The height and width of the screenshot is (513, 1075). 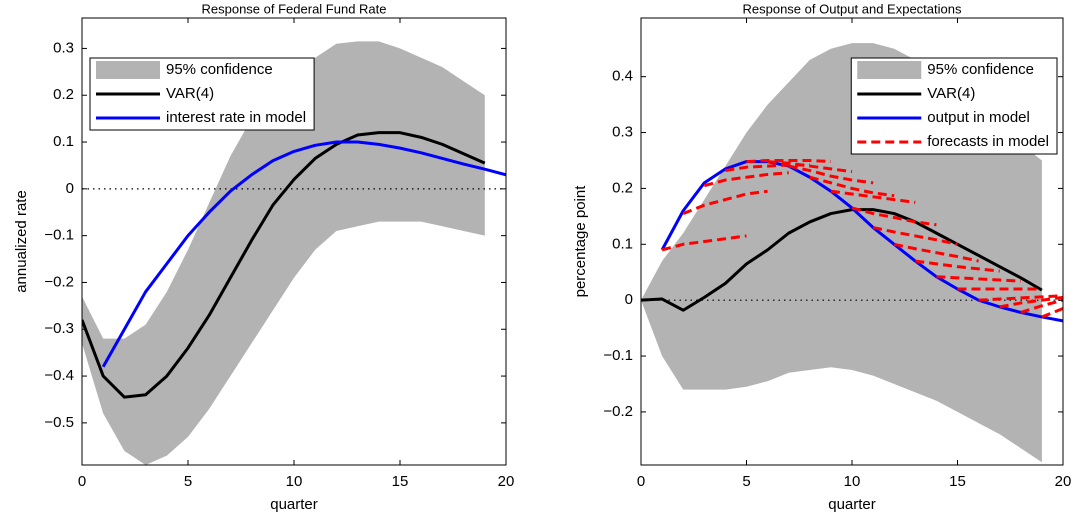 I want to click on y-axis-label: annualized rate, so click(x=21, y=241).